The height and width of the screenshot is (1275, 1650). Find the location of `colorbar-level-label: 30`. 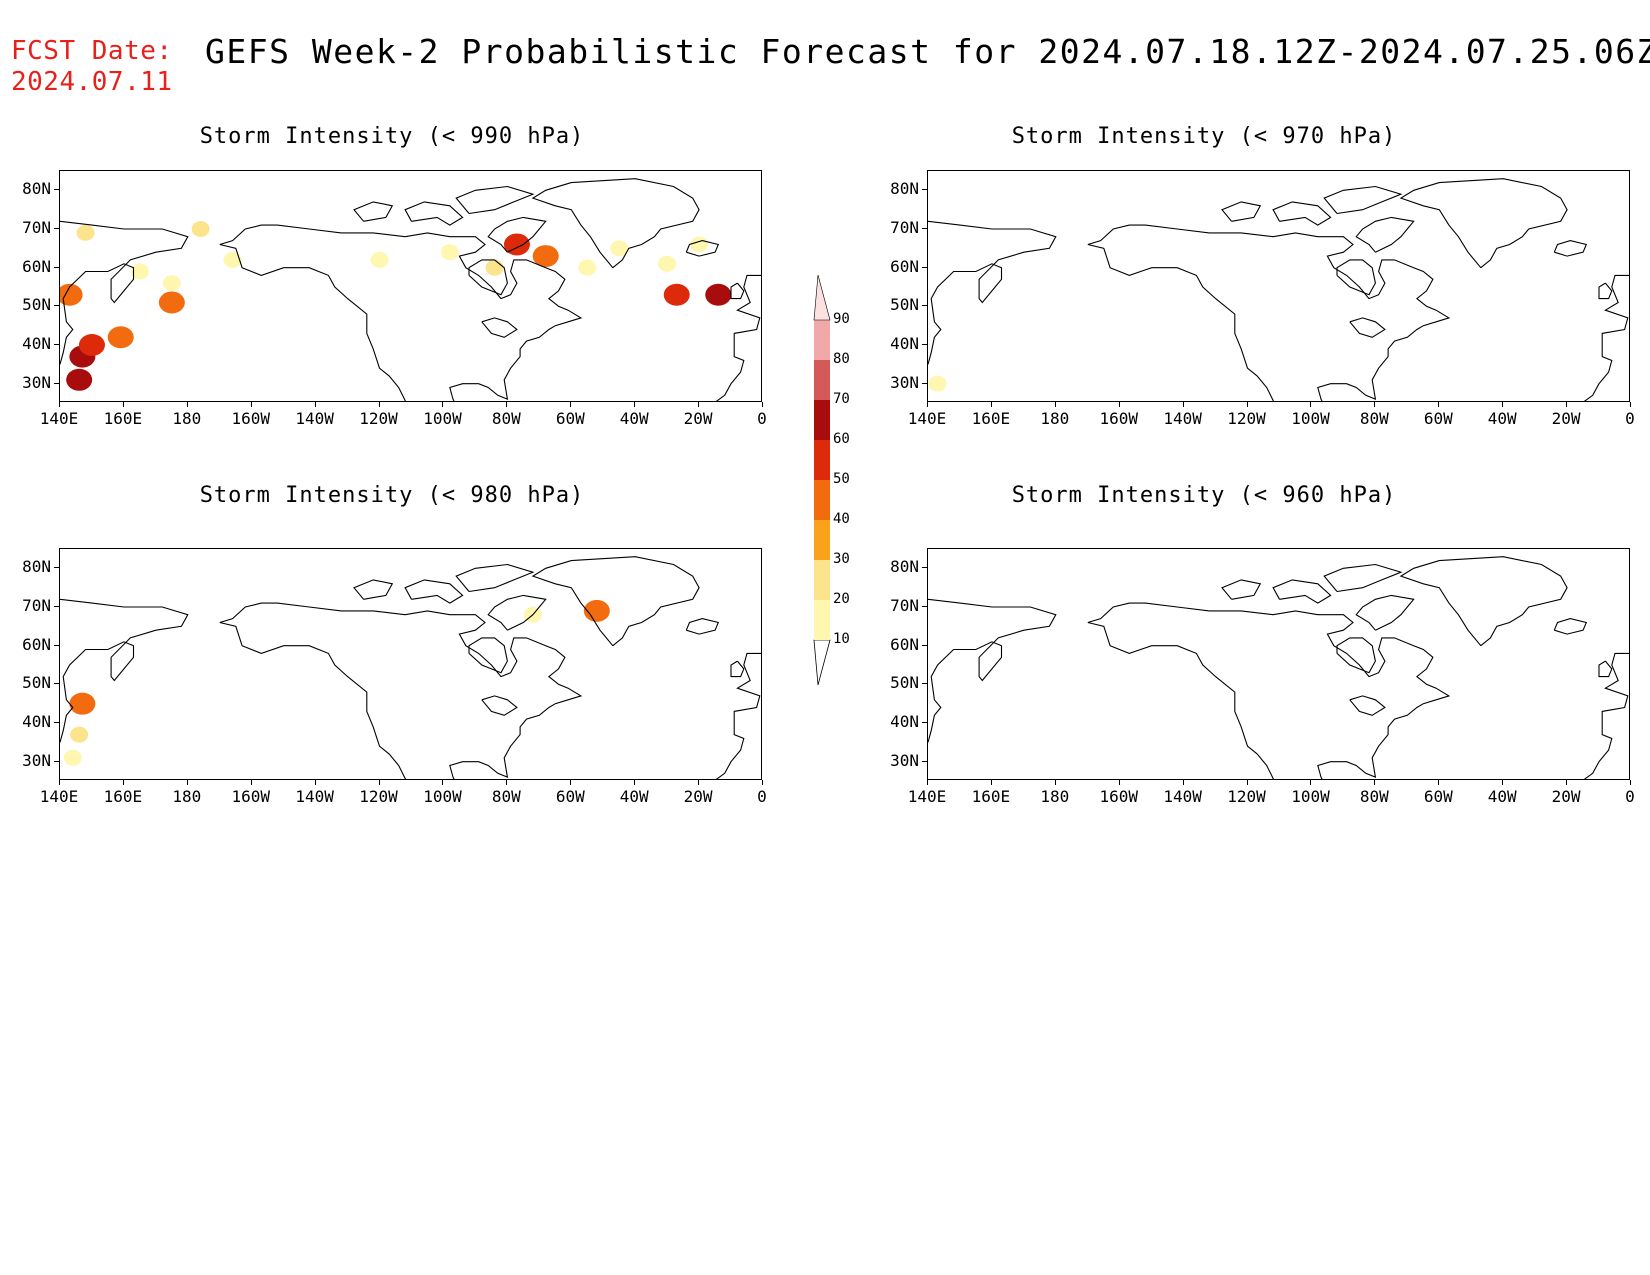

colorbar-level-label: 30 is located at coordinates (841, 559).